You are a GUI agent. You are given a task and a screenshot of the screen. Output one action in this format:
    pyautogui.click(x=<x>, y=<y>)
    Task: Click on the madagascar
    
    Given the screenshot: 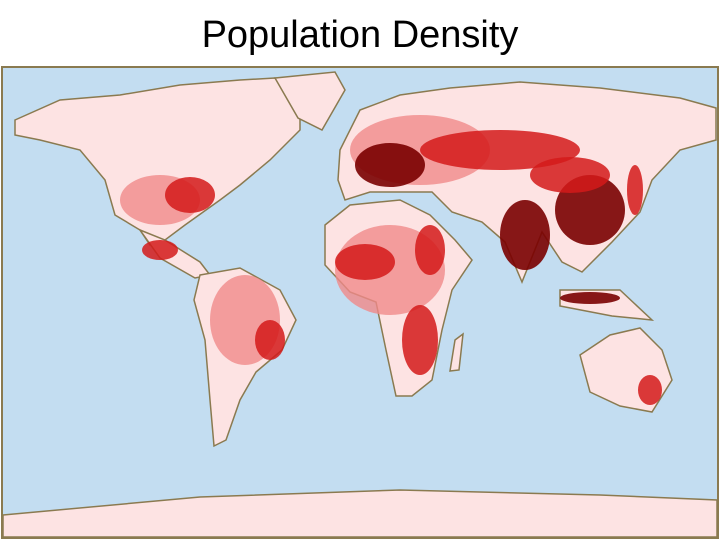 What is the action you would take?
    pyautogui.click(x=456, y=352)
    